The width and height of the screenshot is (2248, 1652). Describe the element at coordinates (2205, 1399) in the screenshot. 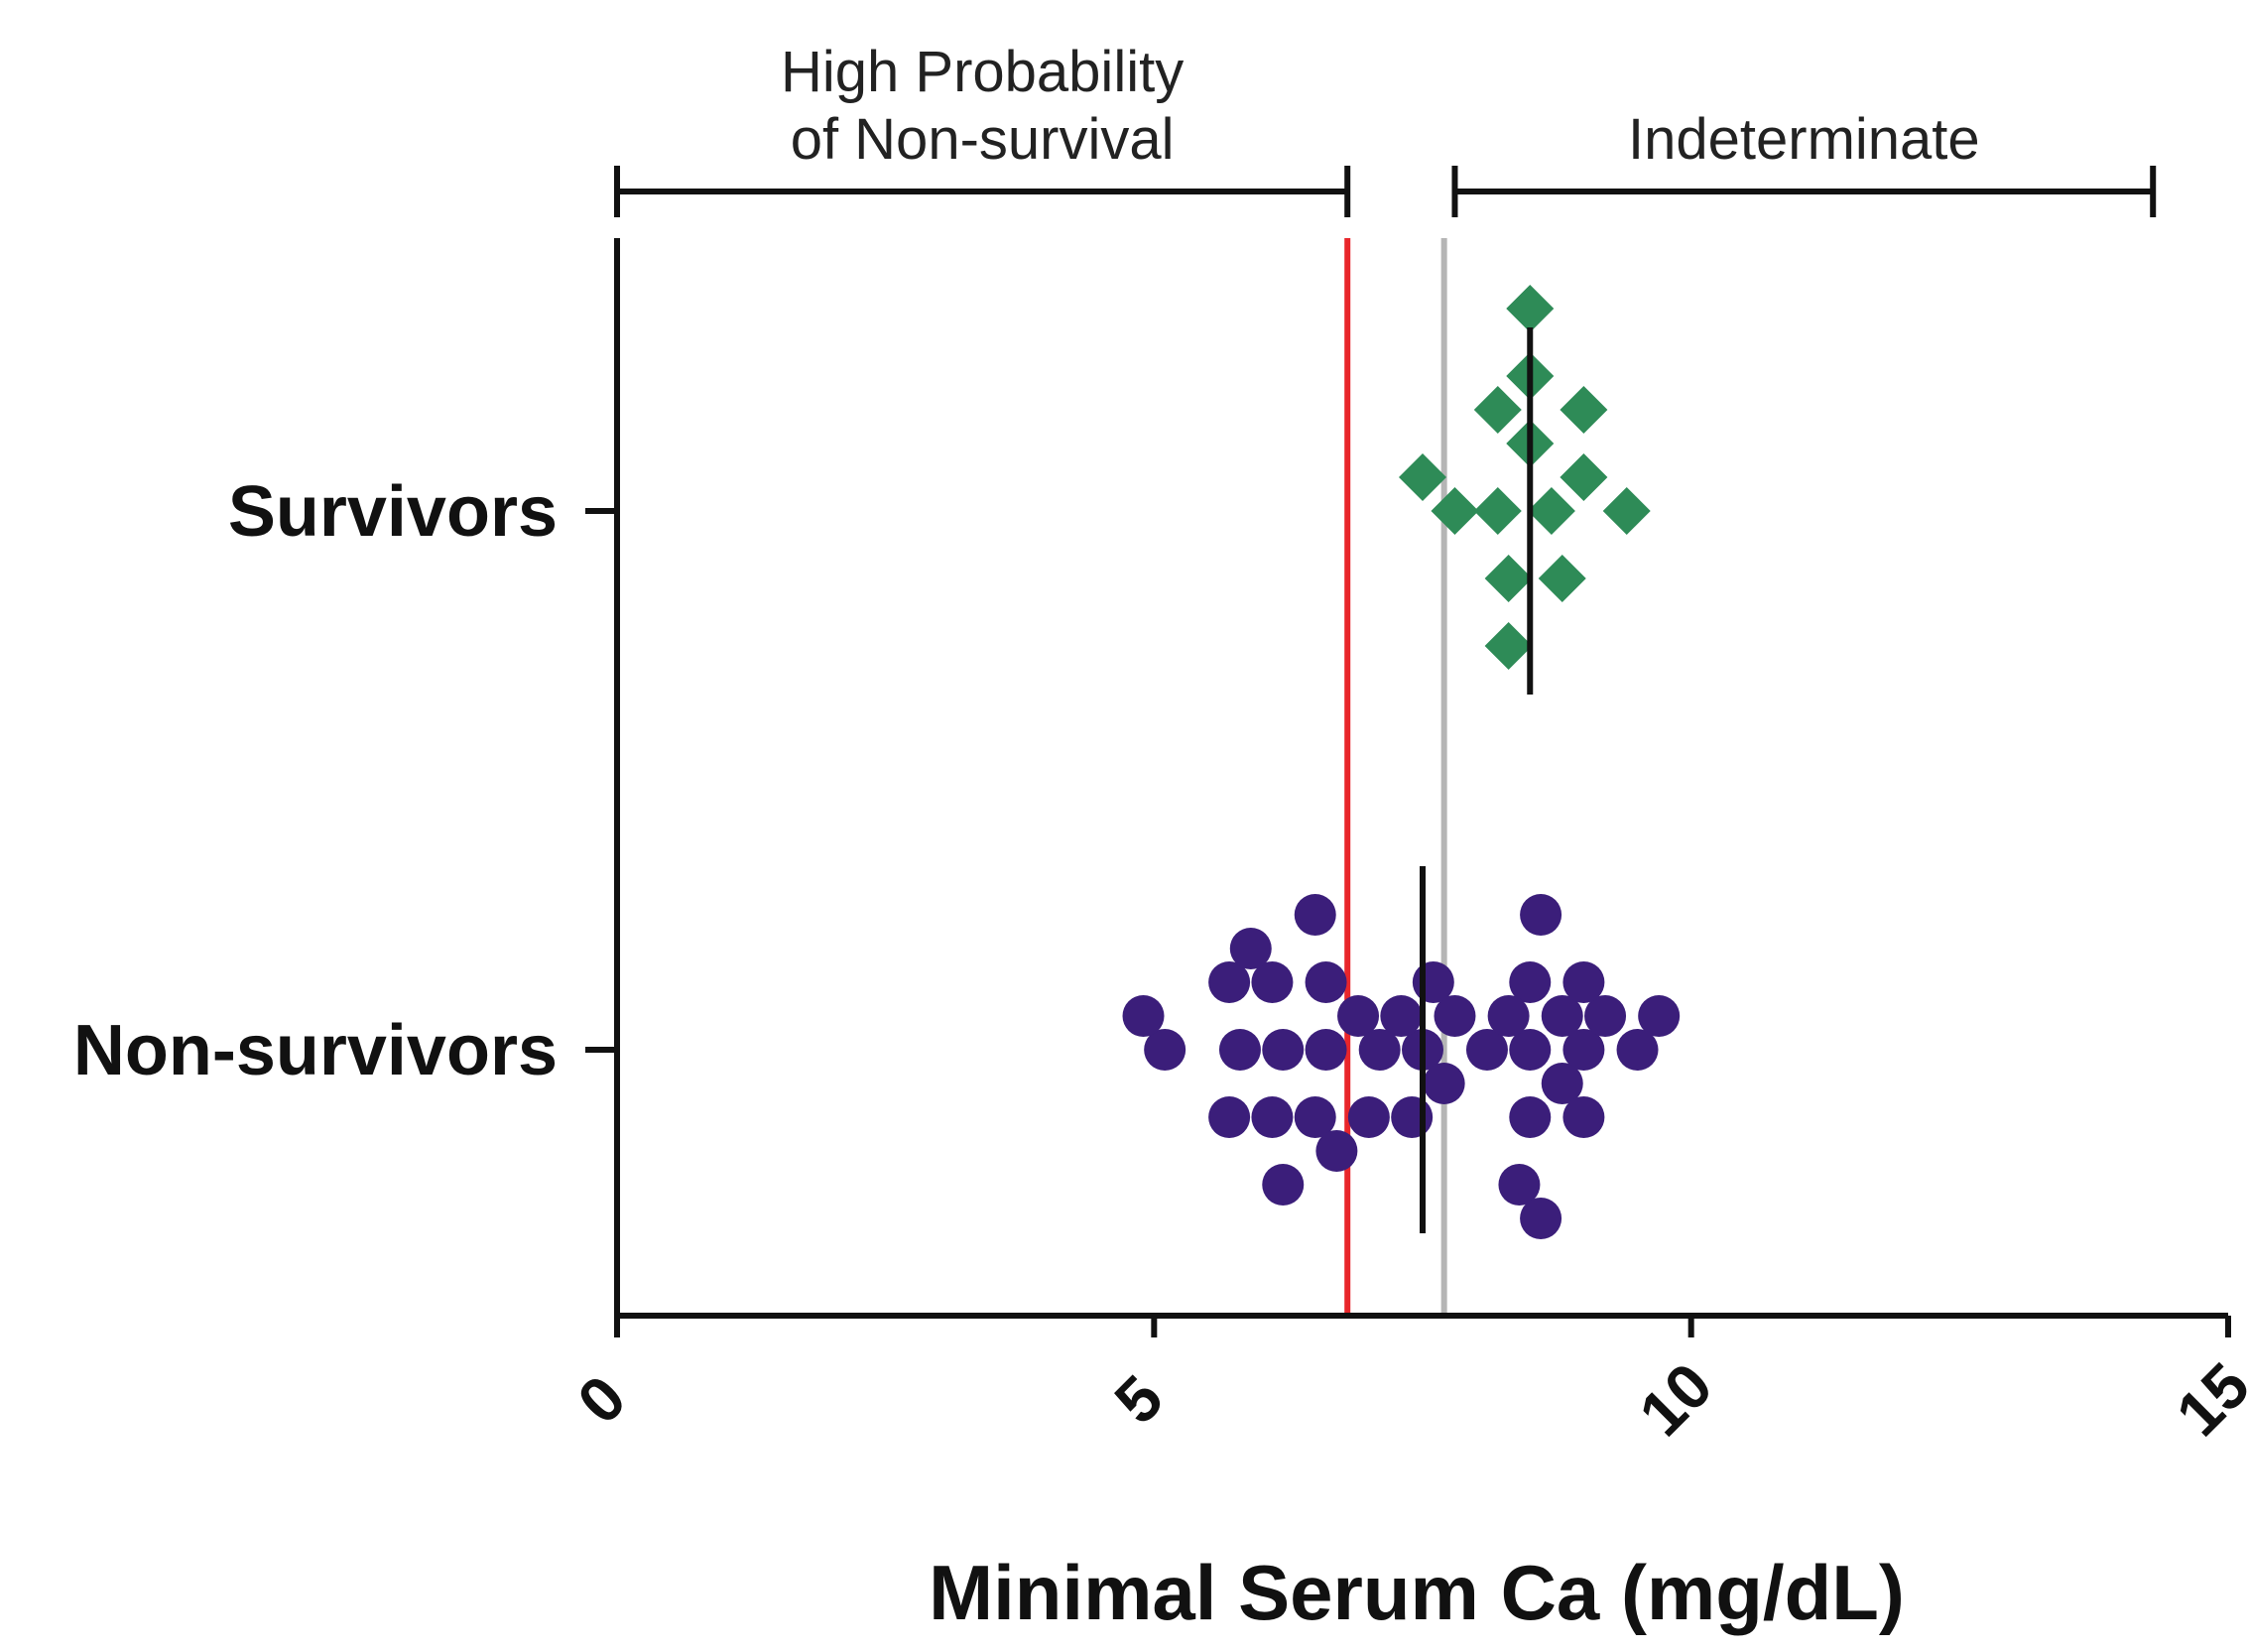

I see `x-tick-label: 15` at that location.